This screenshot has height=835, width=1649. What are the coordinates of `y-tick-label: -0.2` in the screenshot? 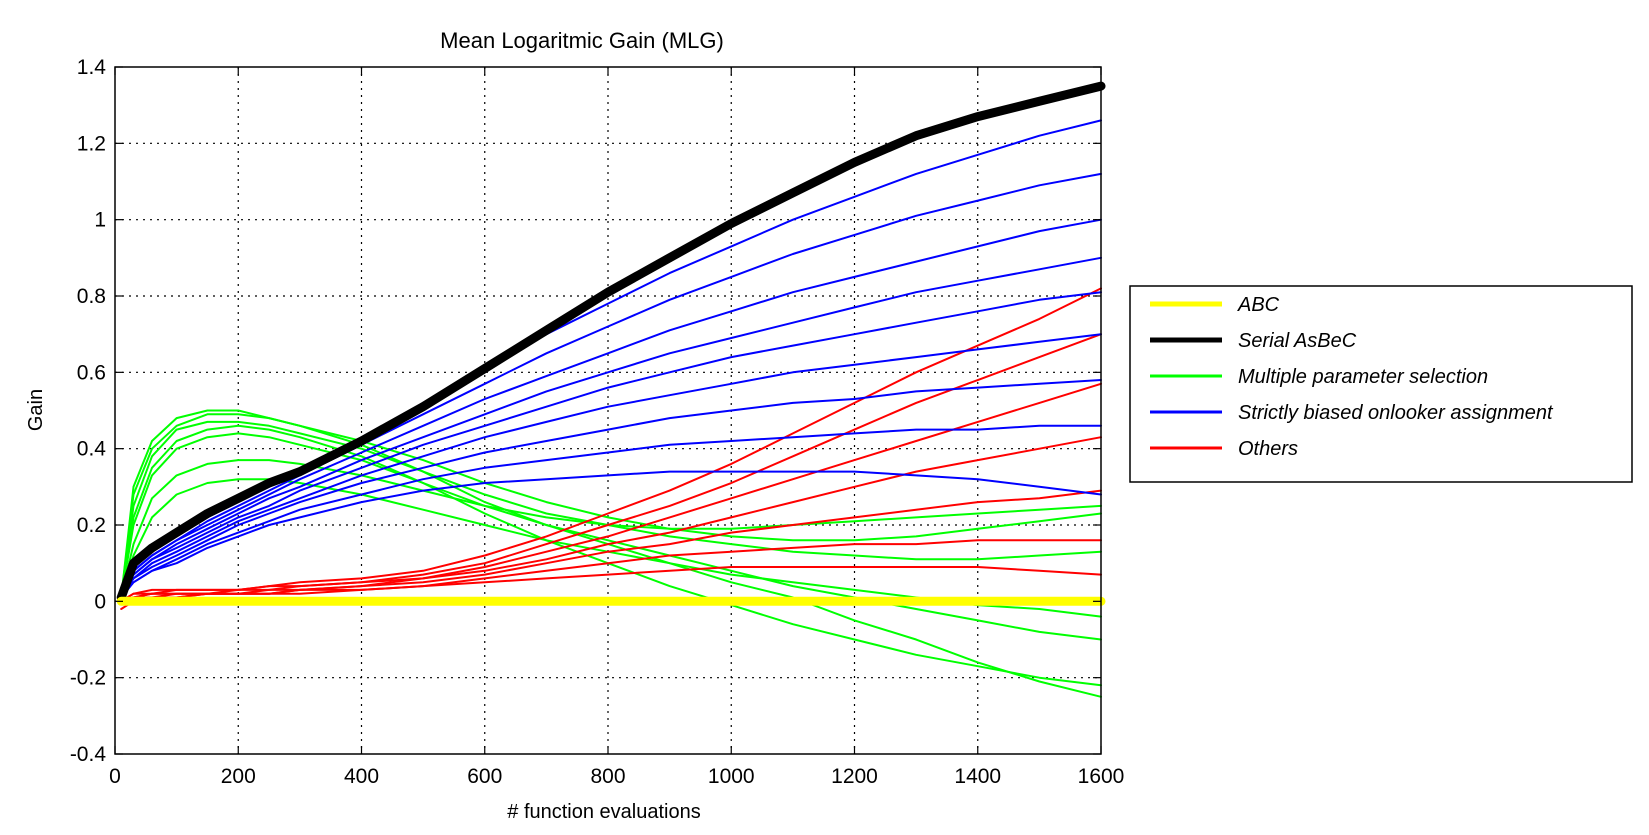 It's located at (88, 678).